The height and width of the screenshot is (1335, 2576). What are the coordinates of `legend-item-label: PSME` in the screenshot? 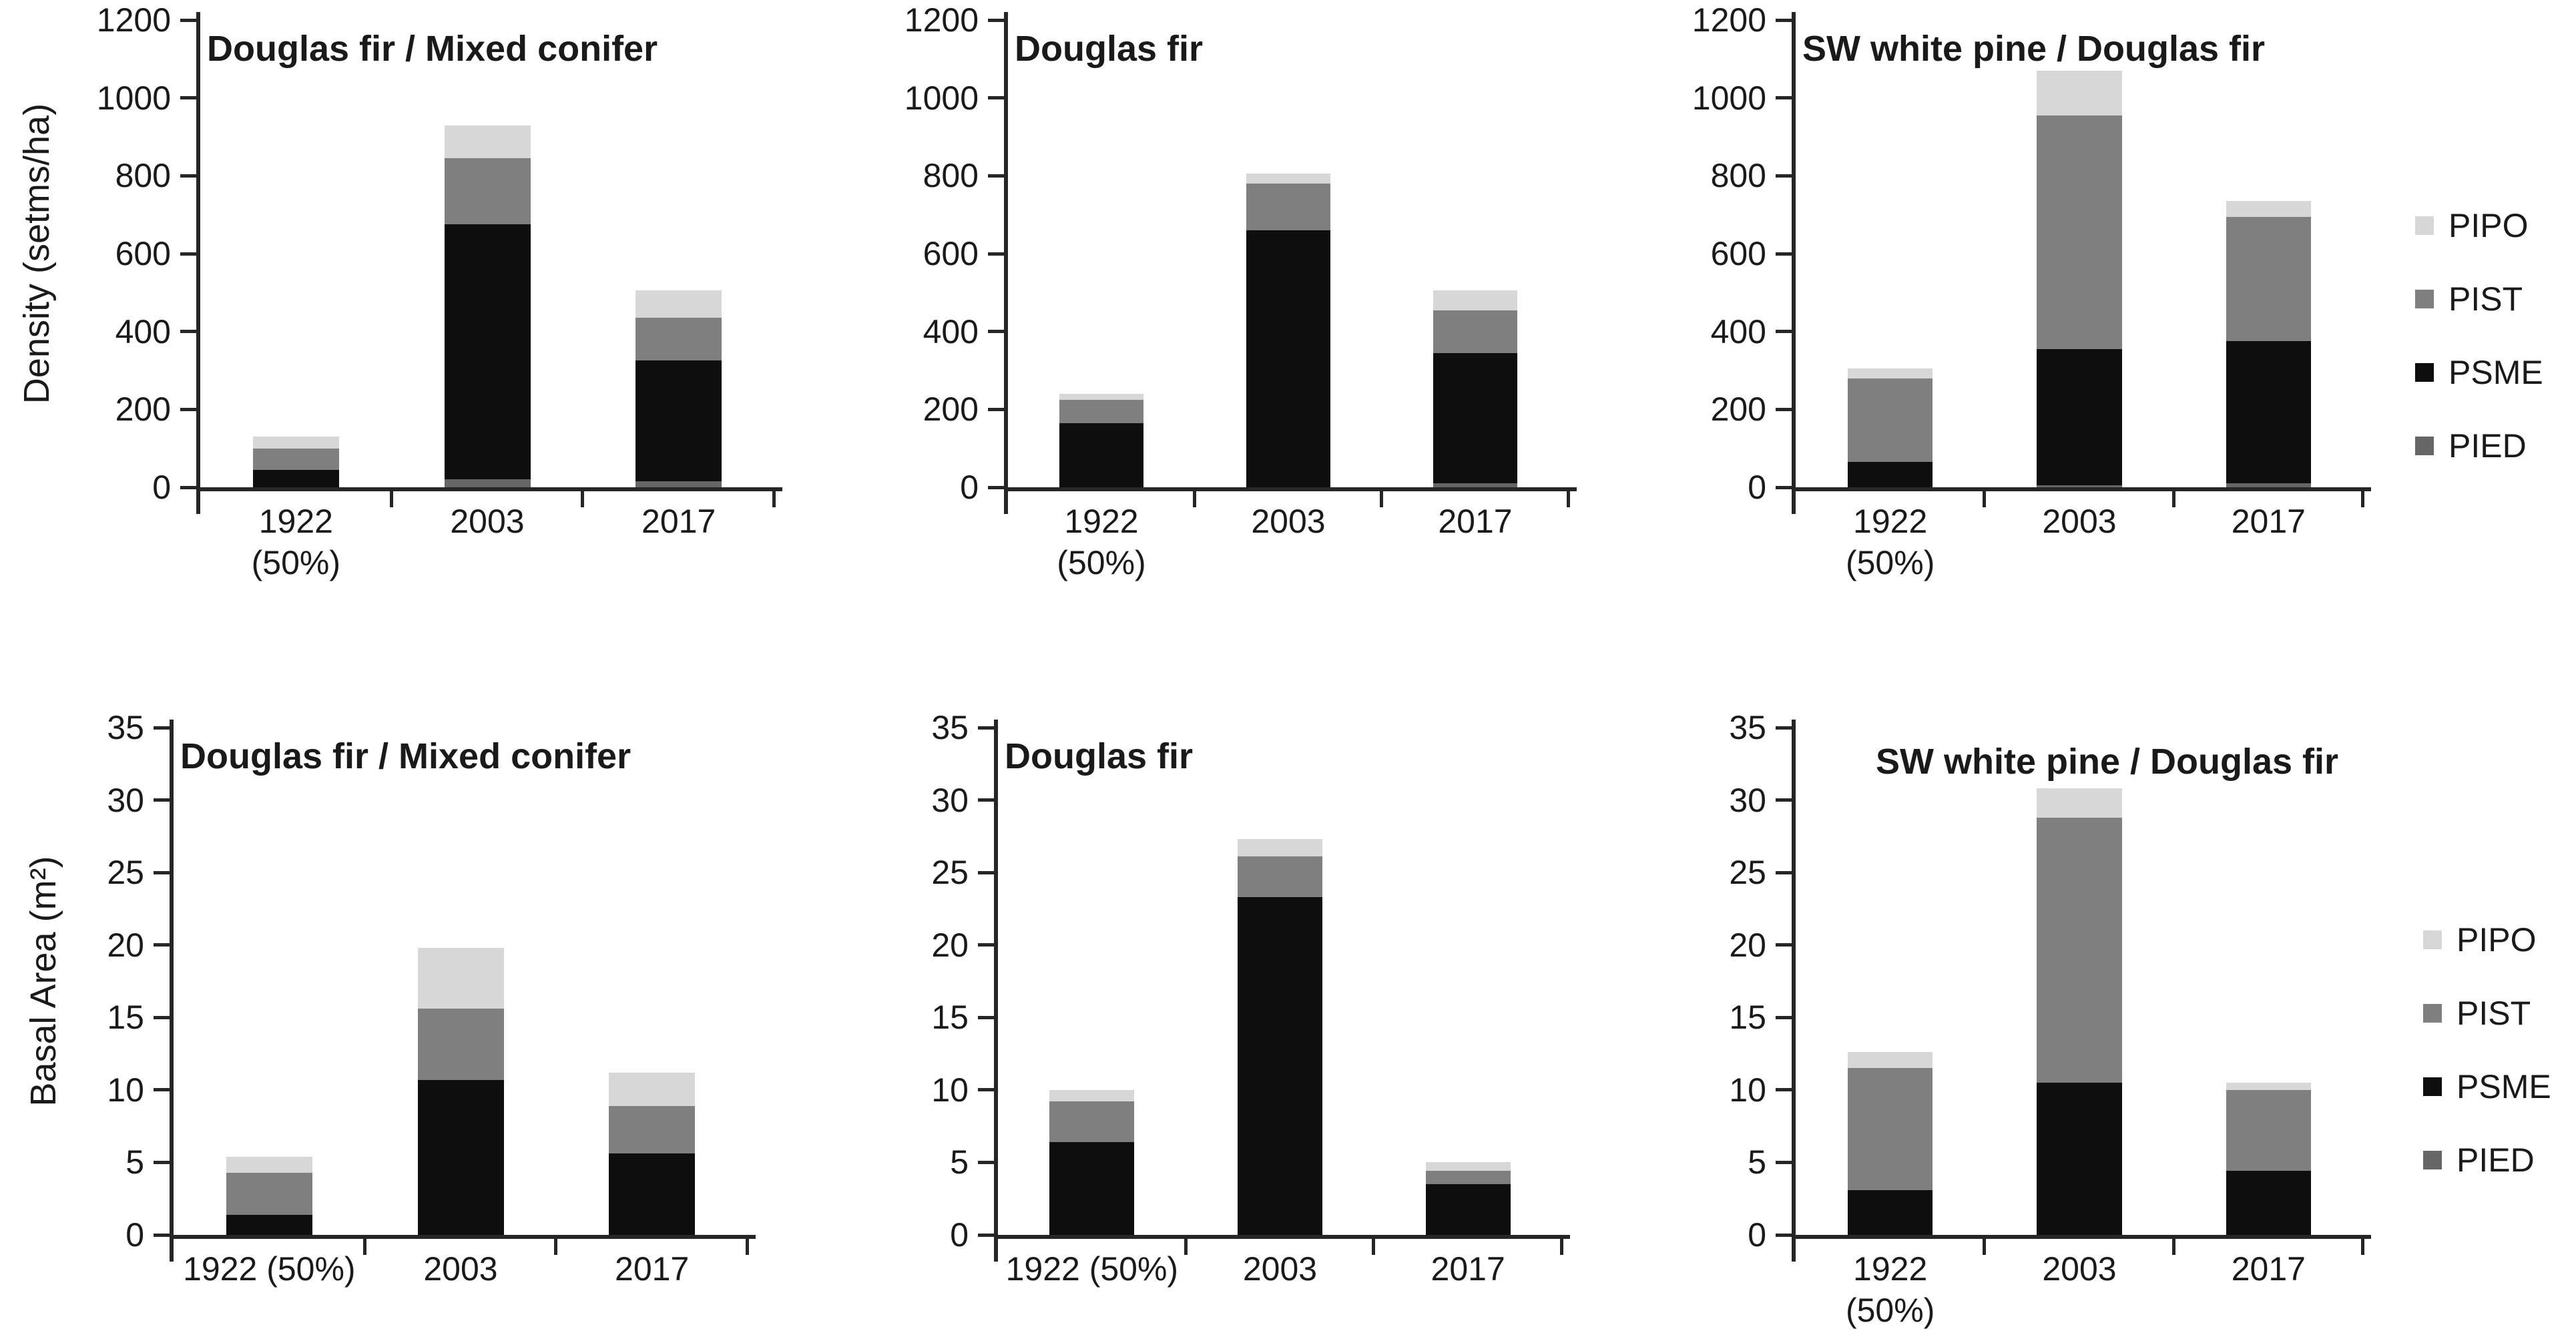 It's located at (2504, 1086).